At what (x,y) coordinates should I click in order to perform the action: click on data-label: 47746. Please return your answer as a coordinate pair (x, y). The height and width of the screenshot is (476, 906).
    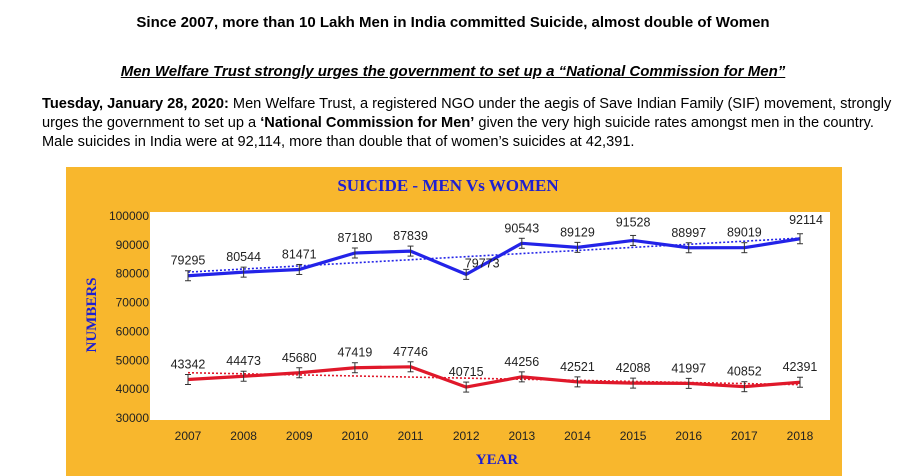
    Looking at the image, I should click on (410, 352).